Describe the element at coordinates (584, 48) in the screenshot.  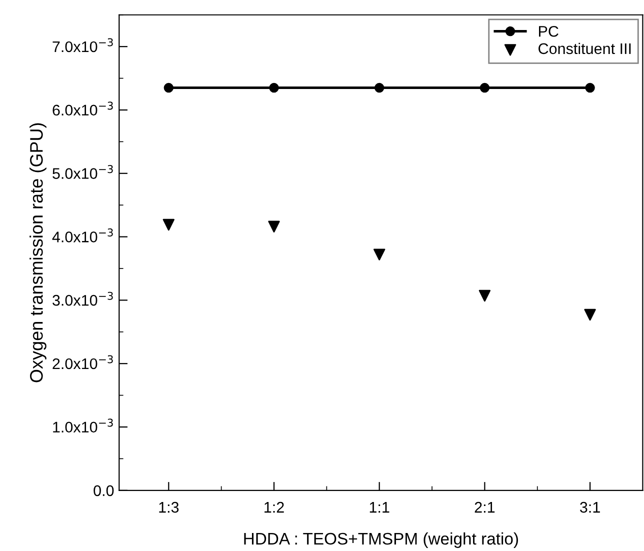
I see `legend-label: Constituent III` at that location.